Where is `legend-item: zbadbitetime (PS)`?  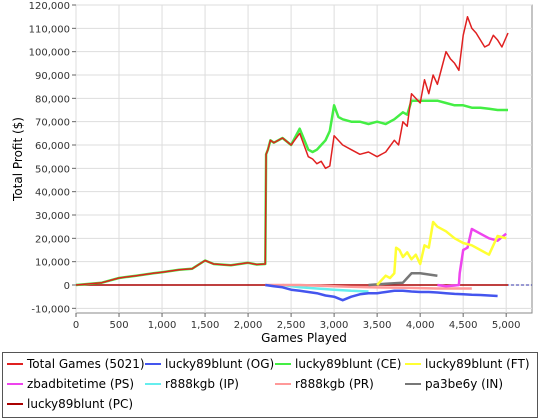
legend-item: zbadbitetime (PS) is located at coordinates (70, 384).